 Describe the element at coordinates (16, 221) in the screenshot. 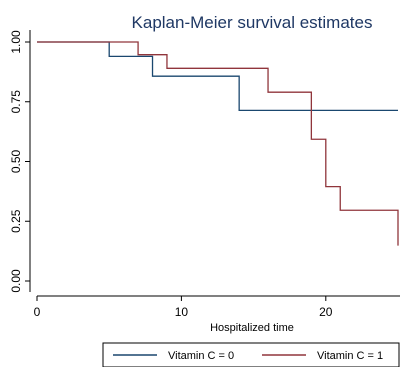

I see `y-tick-label: 0.25` at that location.